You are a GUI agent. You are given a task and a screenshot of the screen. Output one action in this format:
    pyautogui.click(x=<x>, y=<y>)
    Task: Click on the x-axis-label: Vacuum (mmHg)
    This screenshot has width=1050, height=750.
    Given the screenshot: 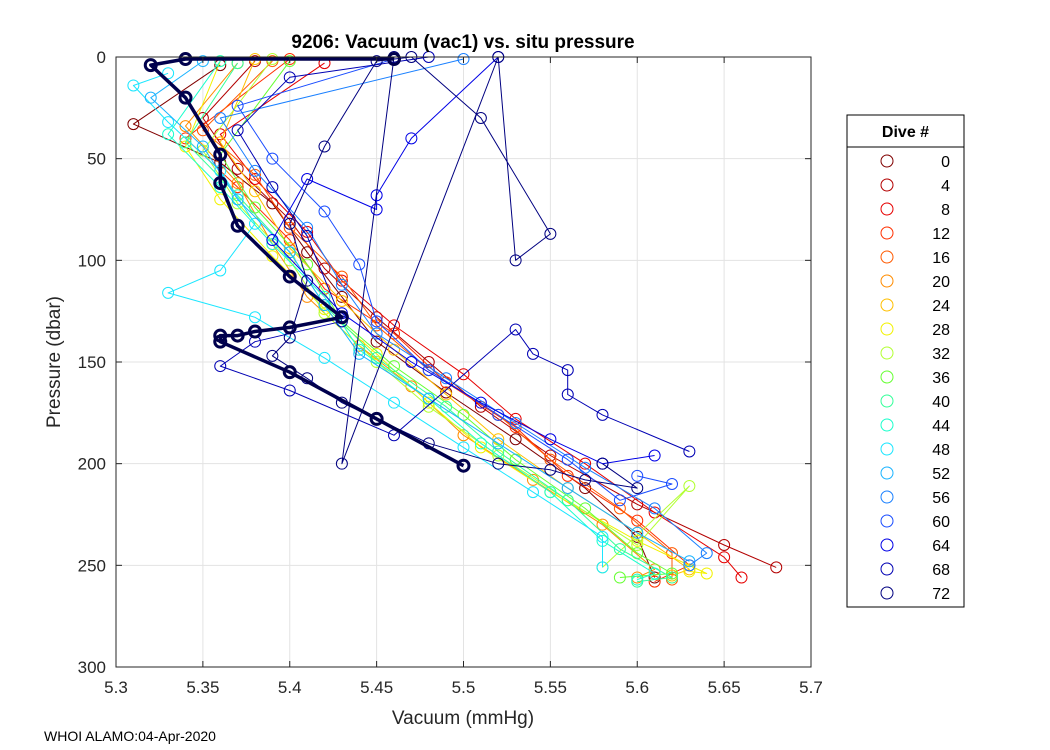 What is the action you would take?
    pyautogui.click(x=463, y=718)
    